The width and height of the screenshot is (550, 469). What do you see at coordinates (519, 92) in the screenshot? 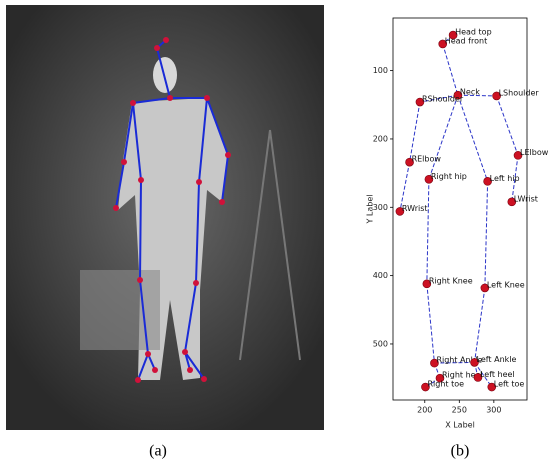
I see `point-label: LShoulder` at bounding box center [519, 92].